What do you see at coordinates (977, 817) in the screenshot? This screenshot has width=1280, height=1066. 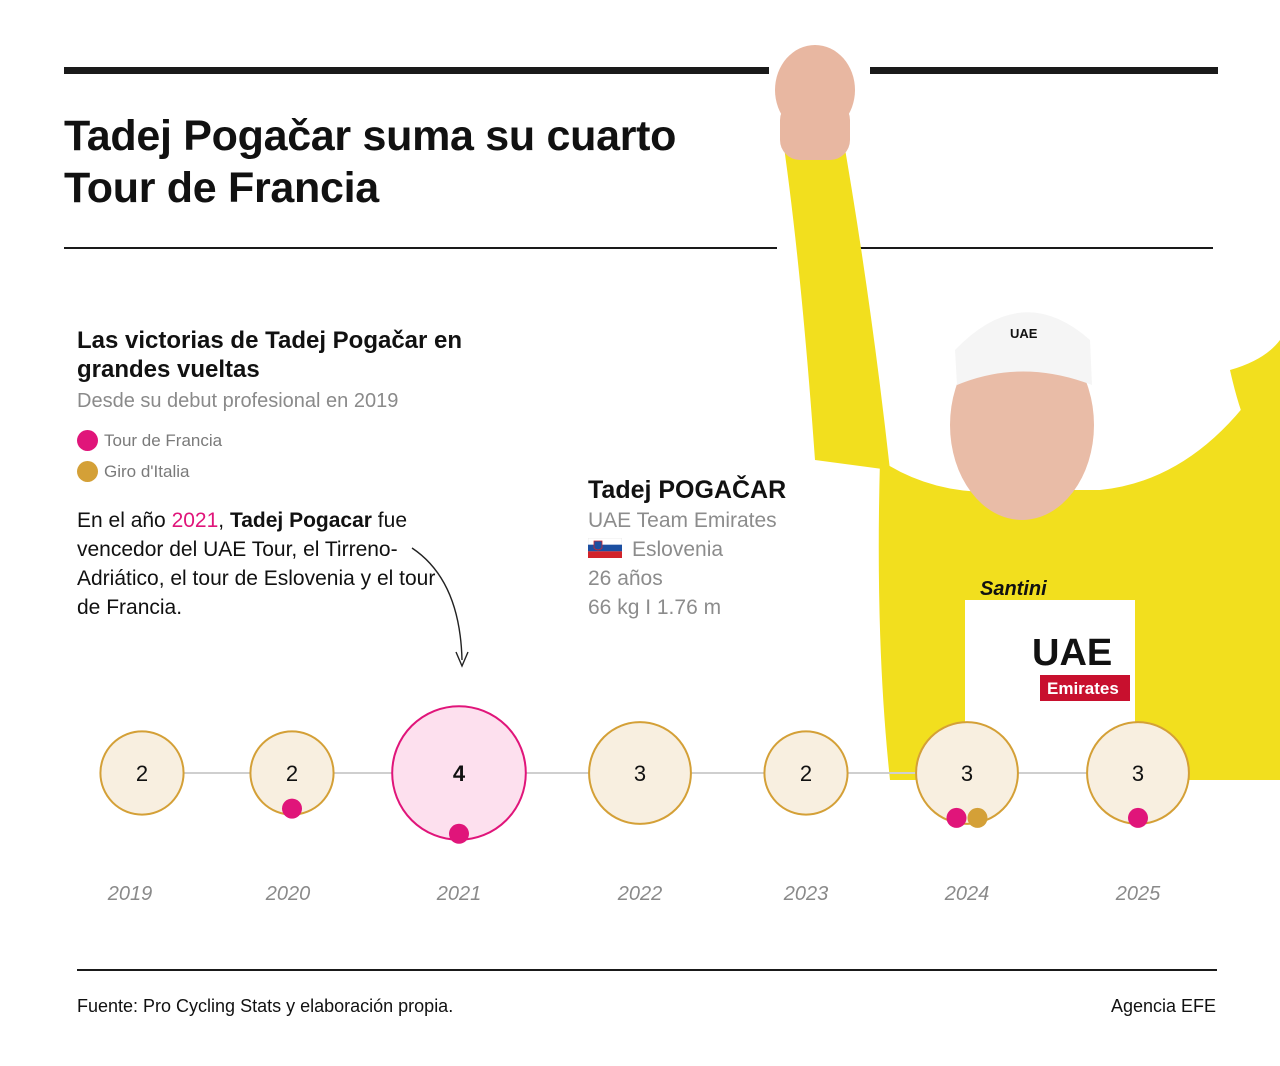 I see `win-dot-2024-giro-d-italia` at bounding box center [977, 817].